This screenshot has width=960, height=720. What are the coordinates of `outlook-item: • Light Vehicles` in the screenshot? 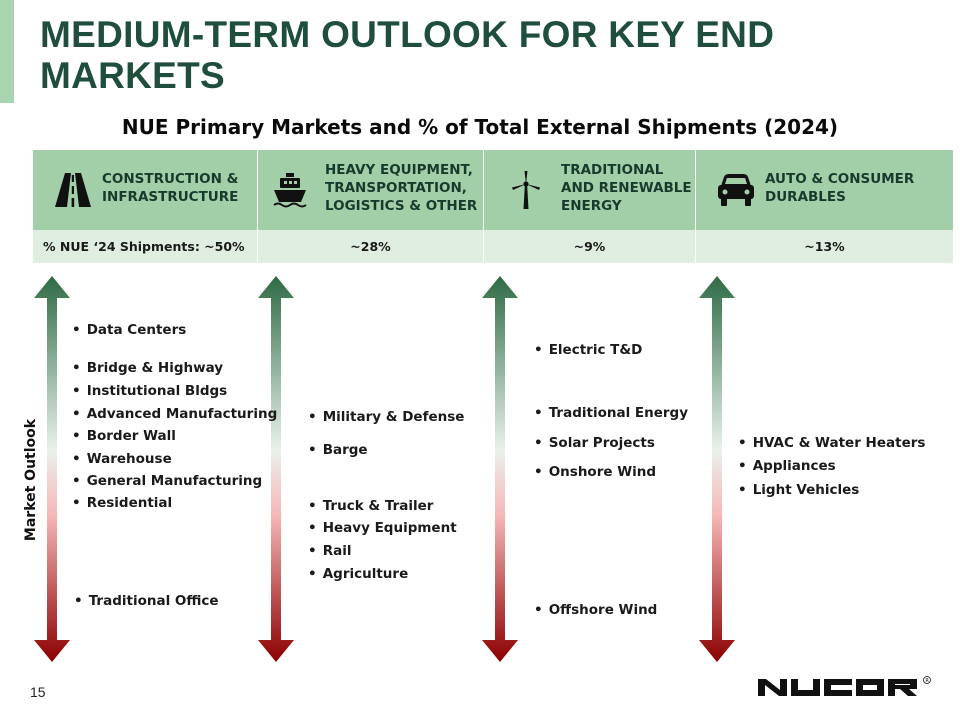 It's located at (799, 490).